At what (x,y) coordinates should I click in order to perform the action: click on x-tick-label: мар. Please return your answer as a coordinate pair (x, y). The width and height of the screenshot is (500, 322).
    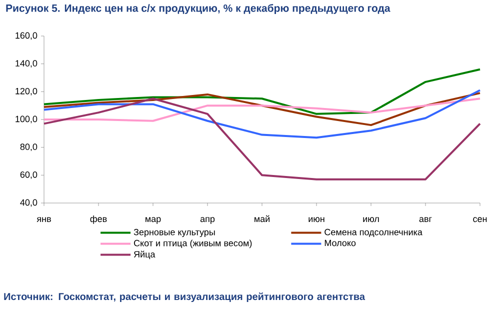
    Looking at the image, I should click on (153, 220).